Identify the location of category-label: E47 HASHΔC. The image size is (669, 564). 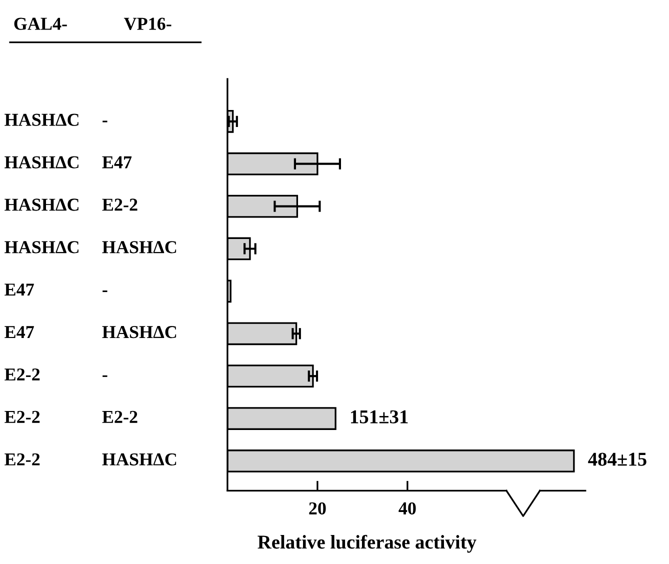
(90, 332).